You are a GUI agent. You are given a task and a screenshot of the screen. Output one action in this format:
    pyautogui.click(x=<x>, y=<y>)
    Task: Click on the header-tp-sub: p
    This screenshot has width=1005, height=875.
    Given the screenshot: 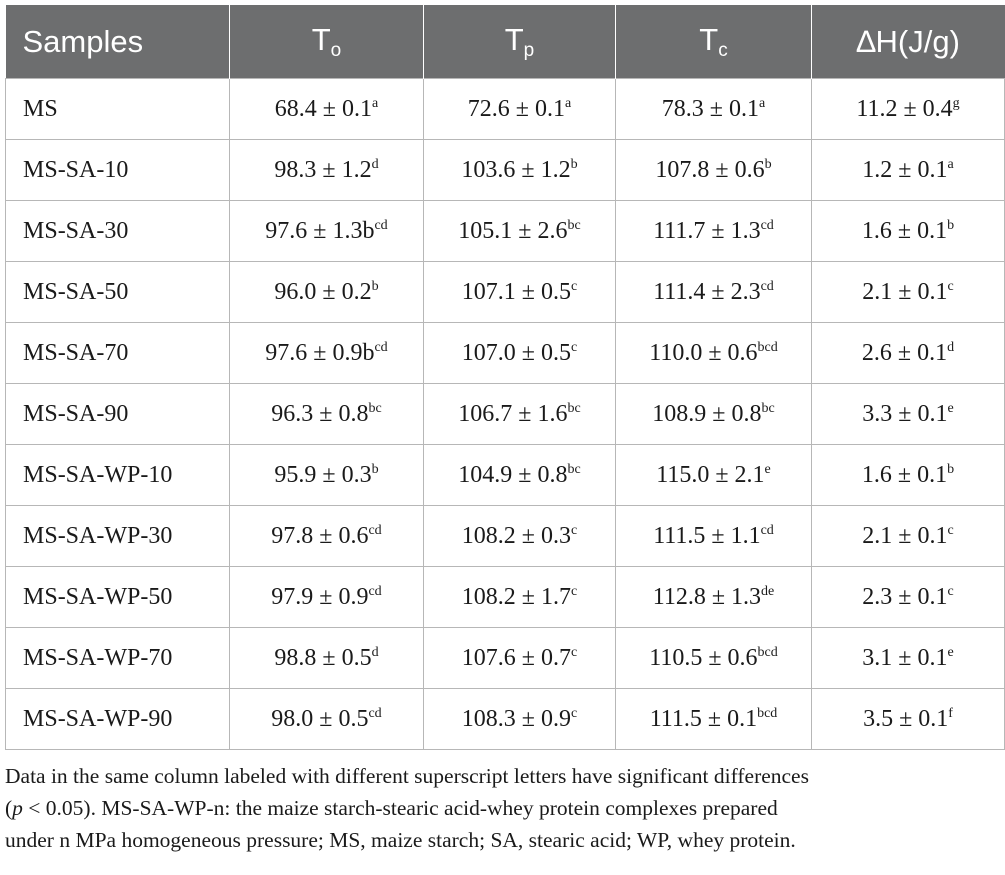 What is the action you would take?
    pyautogui.click(x=529, y=50)
    